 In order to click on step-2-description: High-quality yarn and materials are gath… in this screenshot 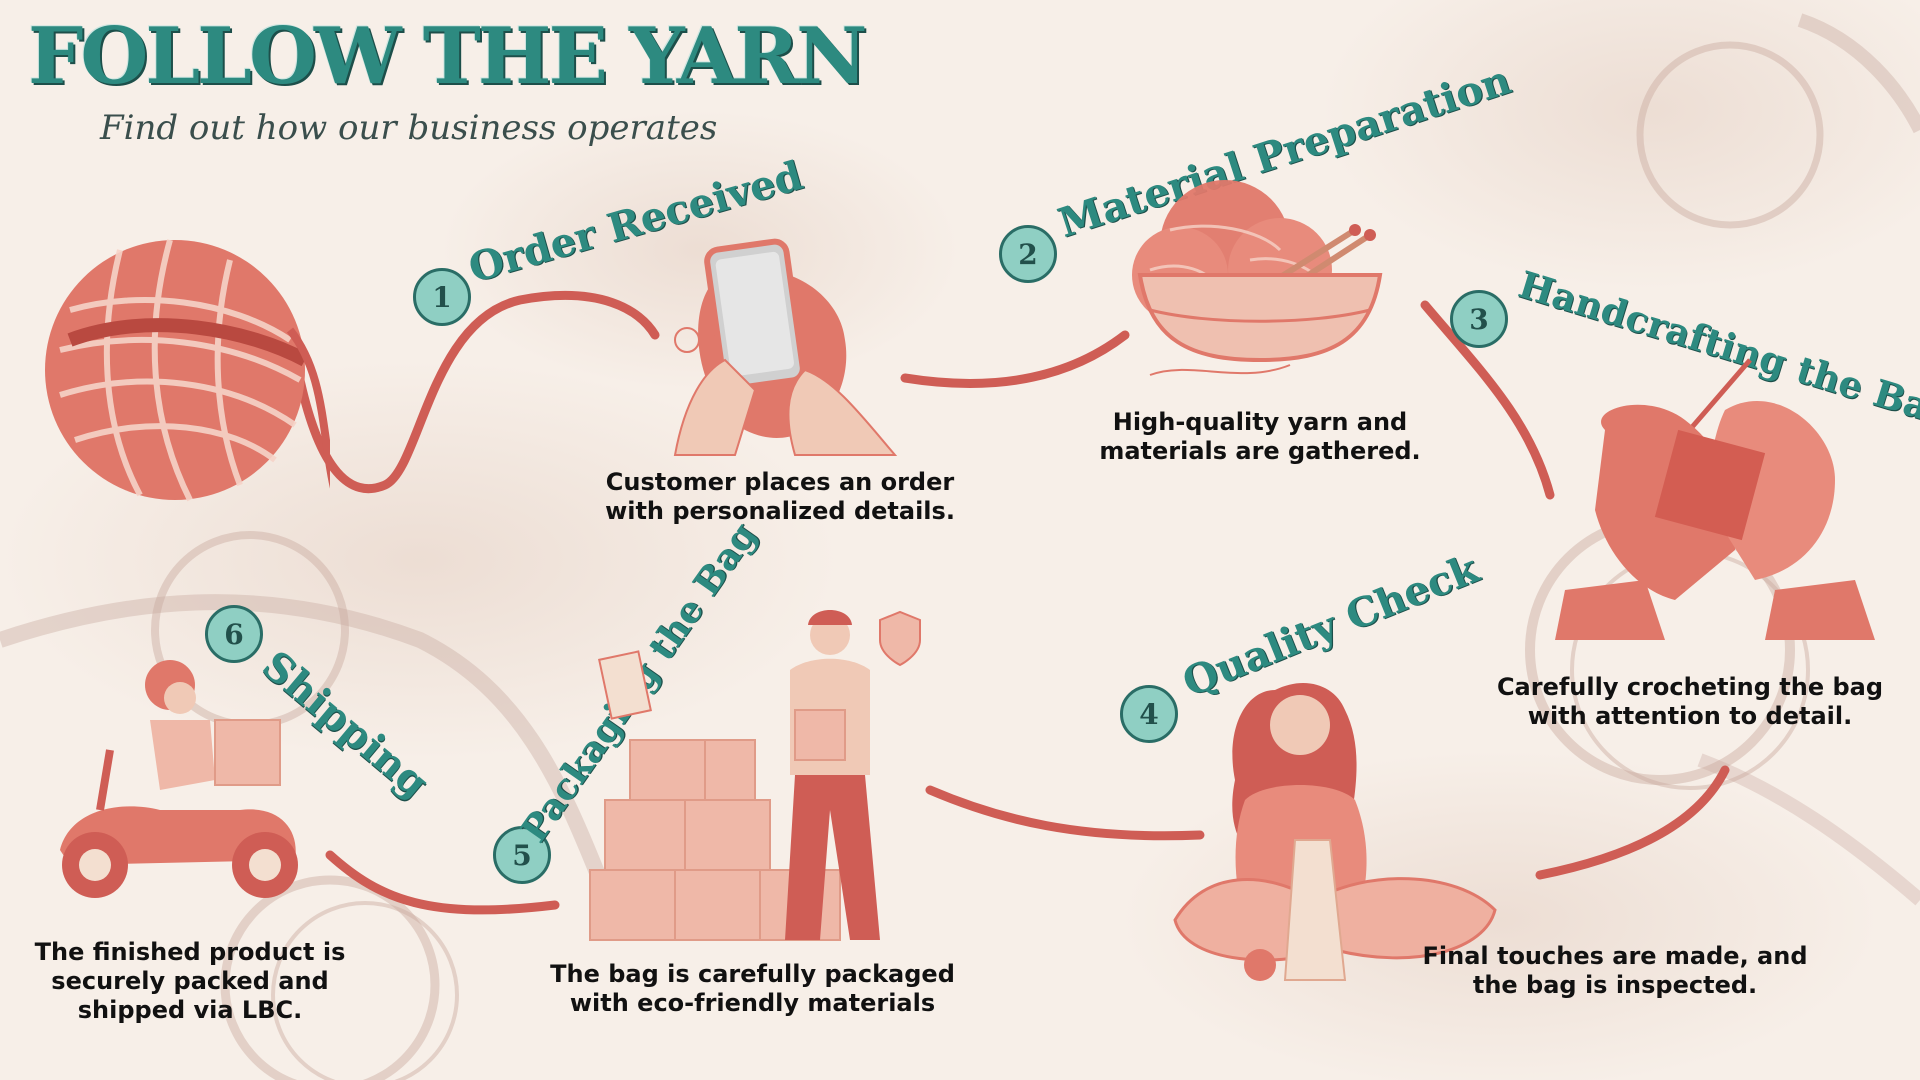, I will do `click(1260, 436)`.